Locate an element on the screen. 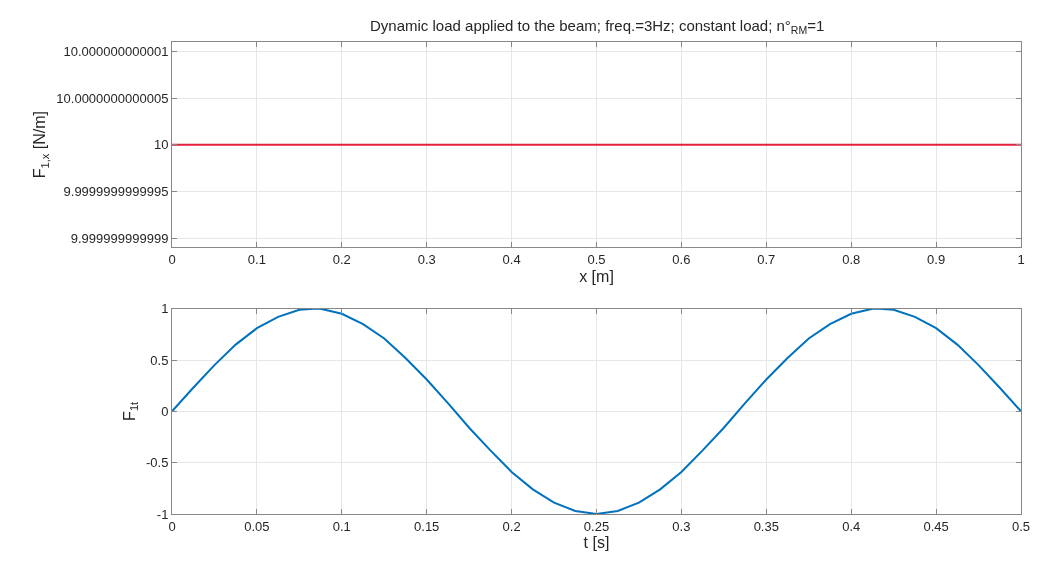 The width and height of the screenshot is (1042, 561). x-tick-label: 0.45 is located at coordinates (936, 526).